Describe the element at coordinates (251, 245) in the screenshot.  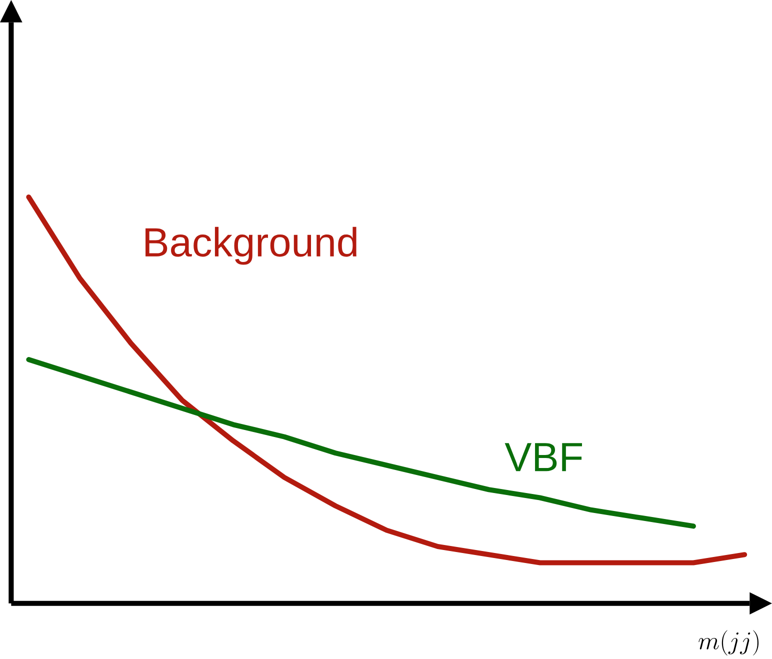
I see `series-label: Background` at that location.